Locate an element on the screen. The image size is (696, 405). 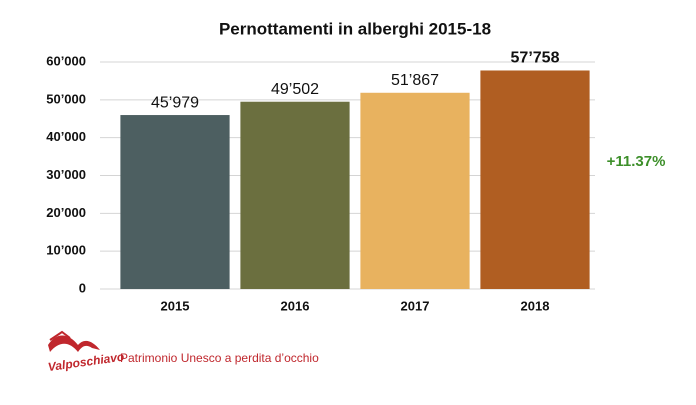
x-tick-label: 2018 is located at coordinates (535, 305).